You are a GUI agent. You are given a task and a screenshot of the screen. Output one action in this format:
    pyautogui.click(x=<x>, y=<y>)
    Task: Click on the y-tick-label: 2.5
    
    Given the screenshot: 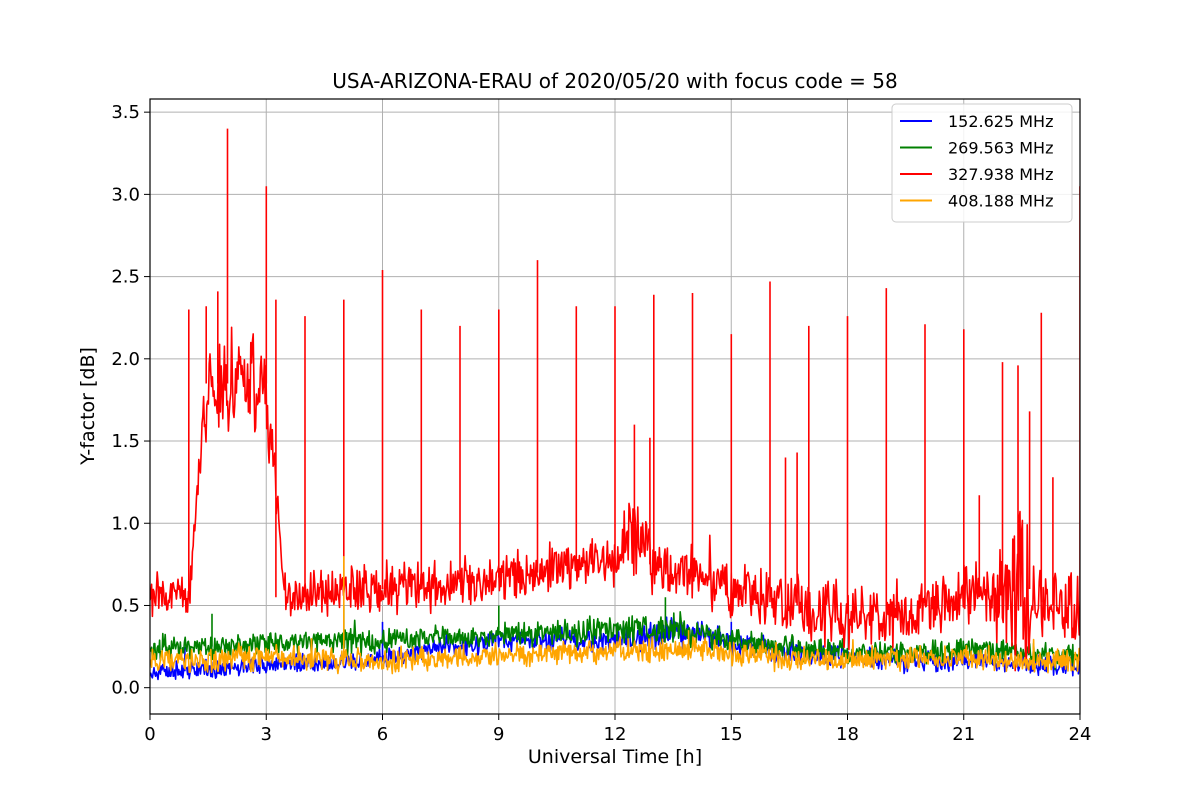 What is the action you would take?
    pyautogui.click(x=125, y=277)
    